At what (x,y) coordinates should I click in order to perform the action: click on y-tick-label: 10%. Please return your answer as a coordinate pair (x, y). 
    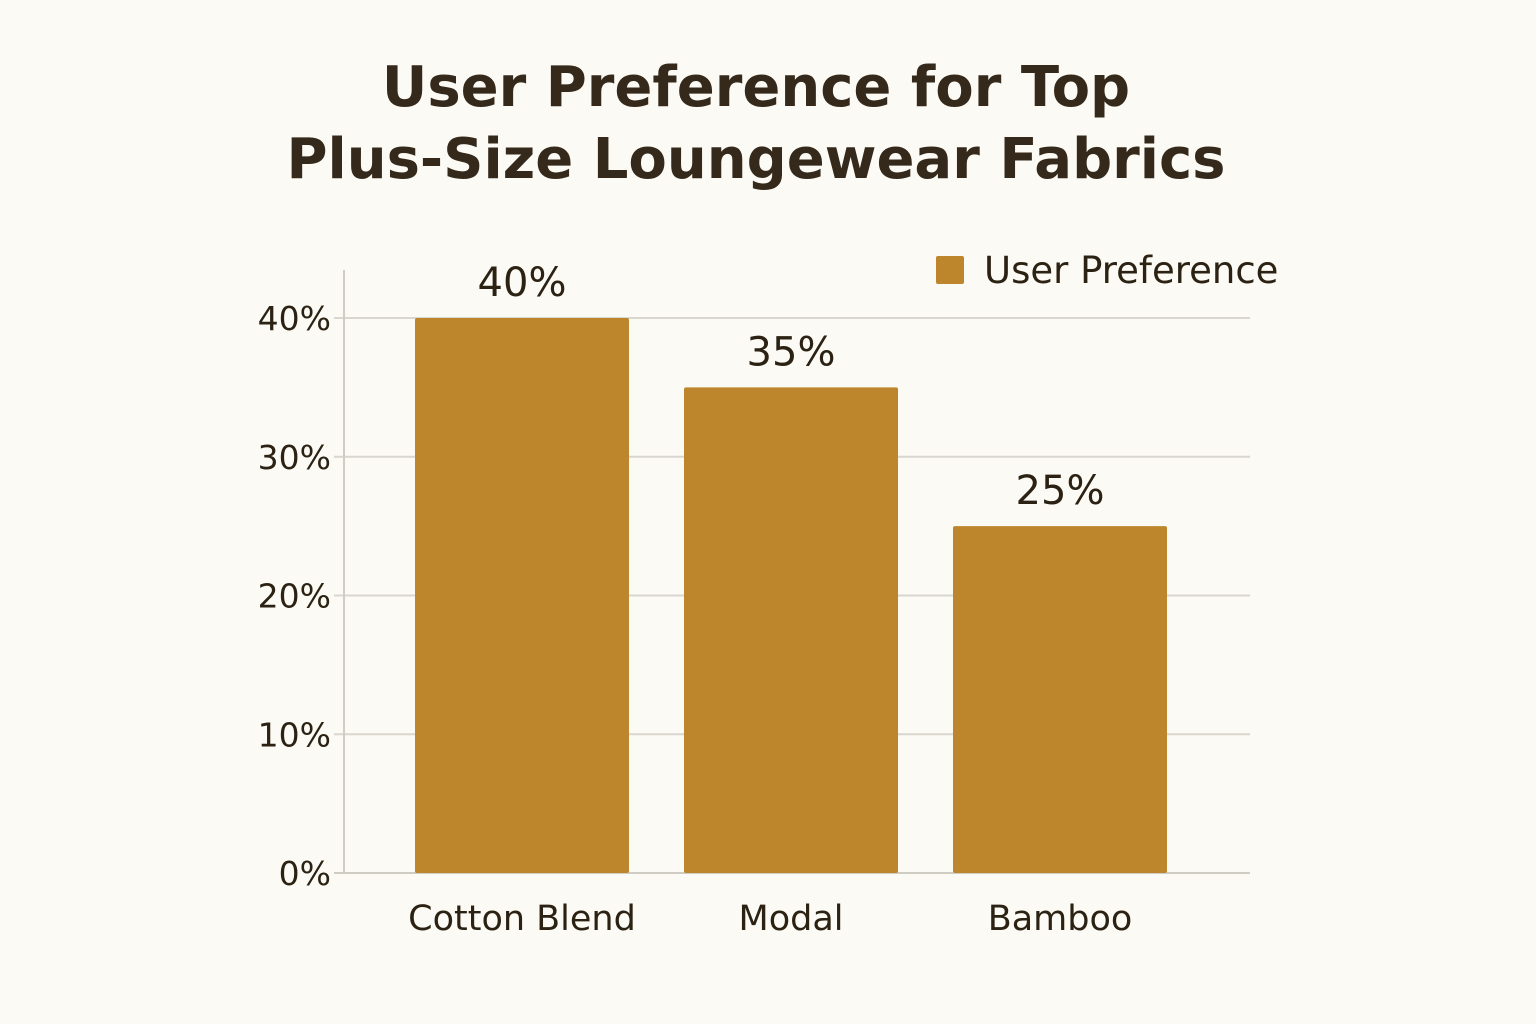
    Looking at the image, I should click on (294, 734).